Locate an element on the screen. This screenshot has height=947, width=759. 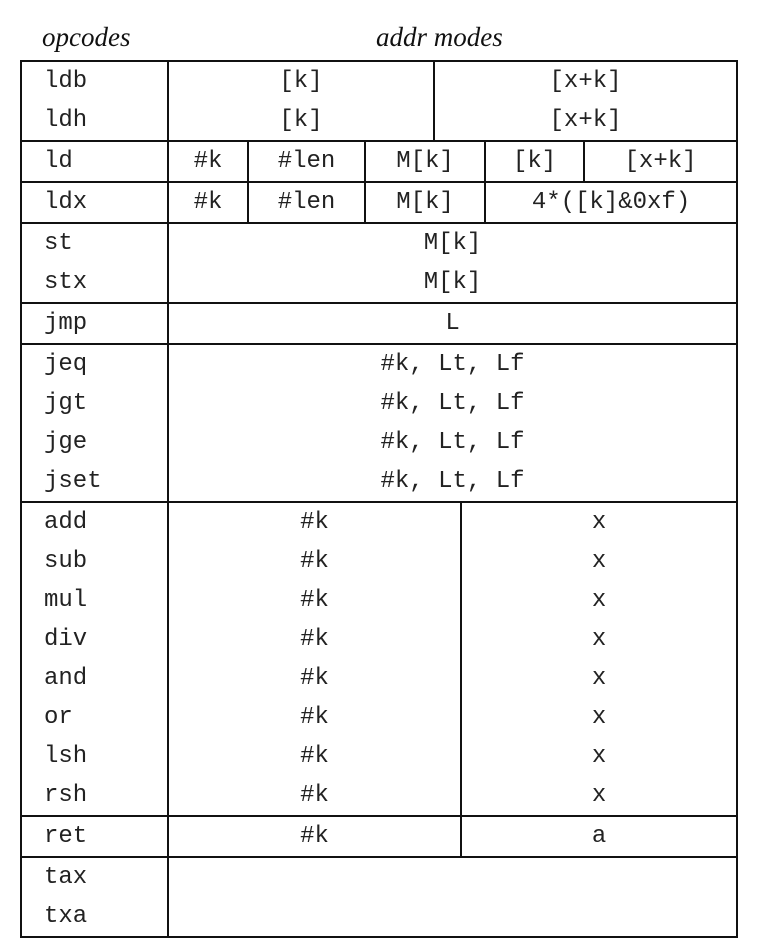
mode-cell: [k] [k] is located at coordinates (301, 101).